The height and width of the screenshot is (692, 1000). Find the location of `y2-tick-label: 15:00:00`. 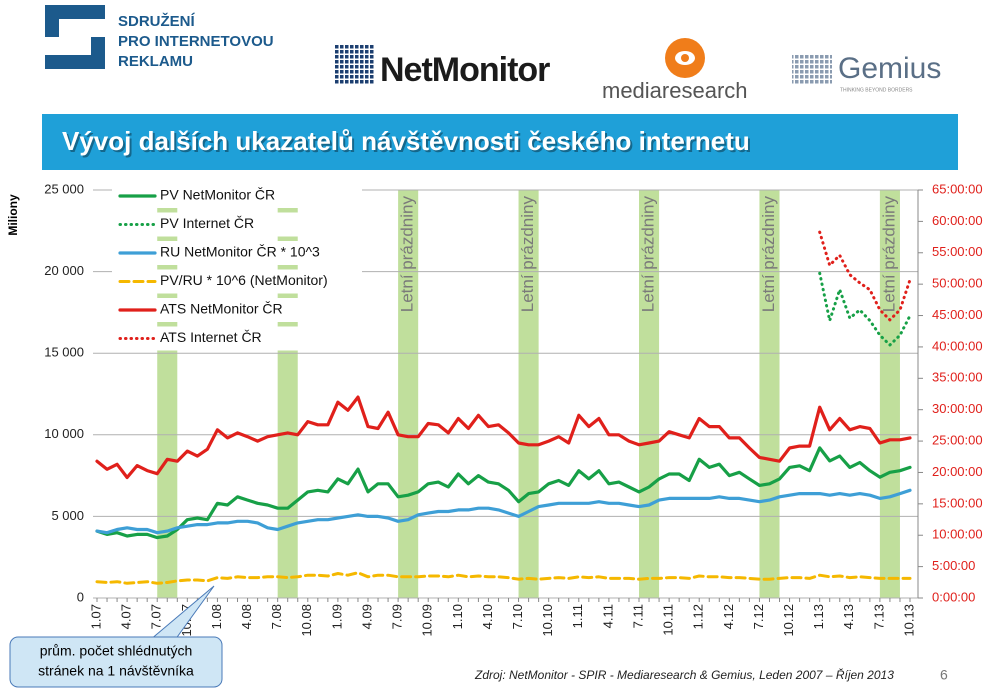

y2-tick-label: 15:00:00 is located at coordinates (957, 502).